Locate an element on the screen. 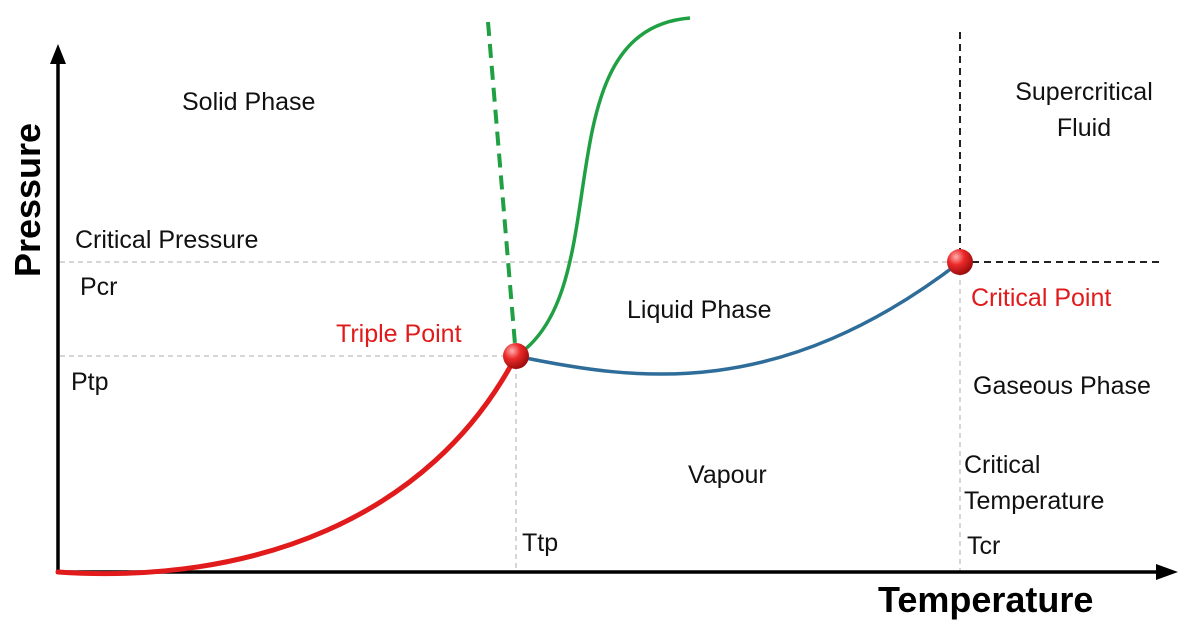 This screenshot has width=1200, height=630. ptp-label: Ptp is located at coordinates (90, 382).